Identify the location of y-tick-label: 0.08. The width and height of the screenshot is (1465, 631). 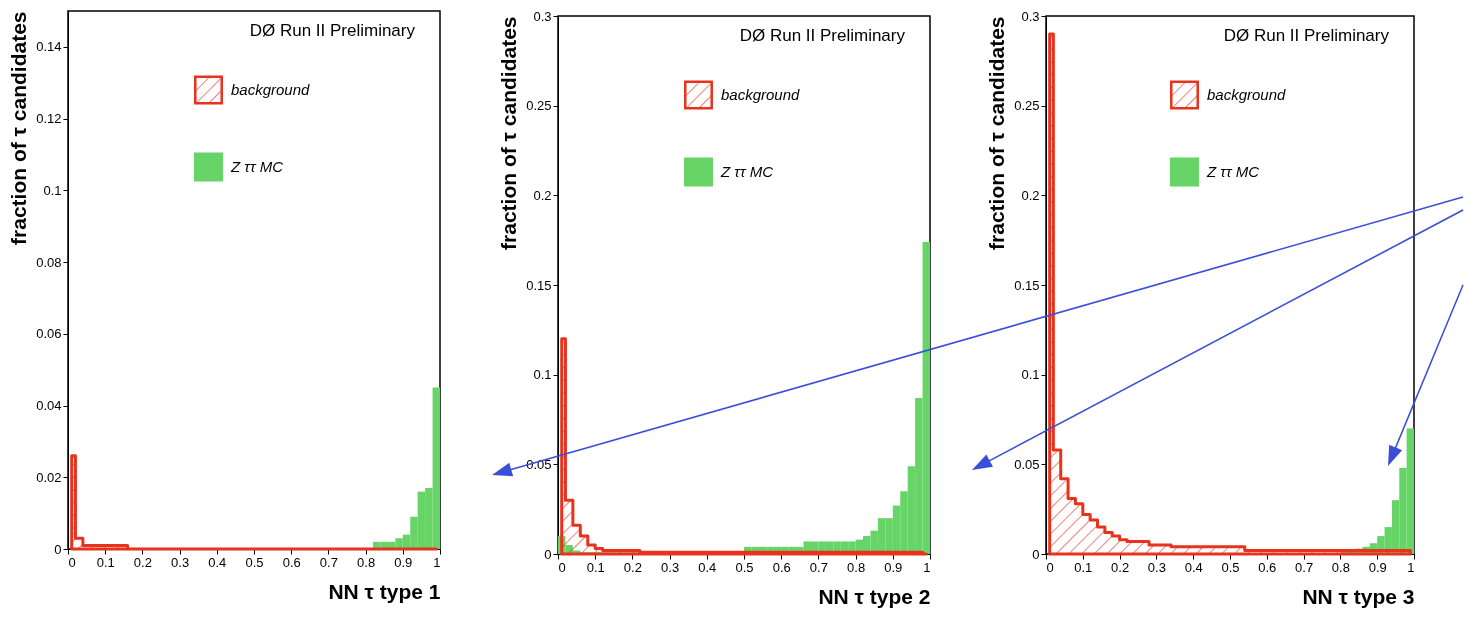
(49, 262).